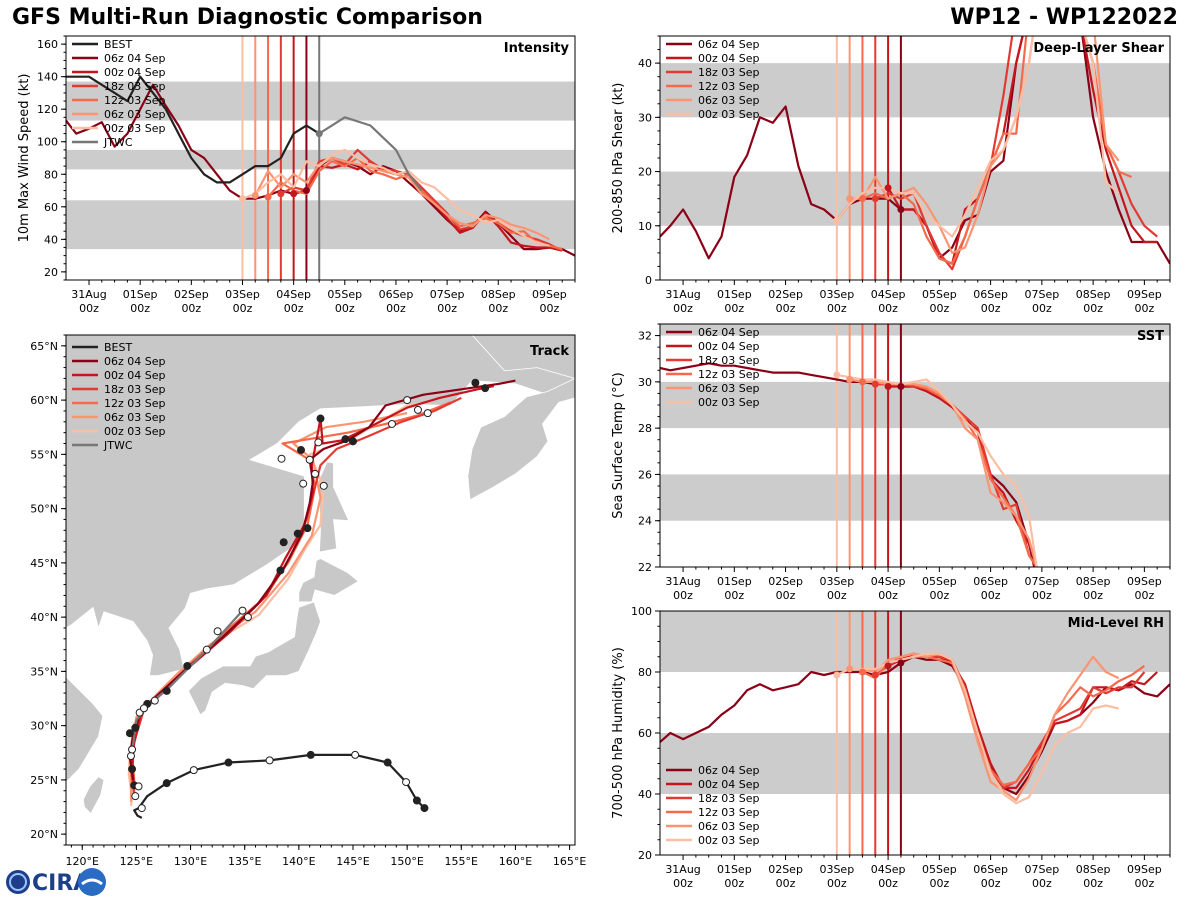 This screenshot has height=902, width=1200. I want to click on legend-entry: BEST, so click(118, 347).